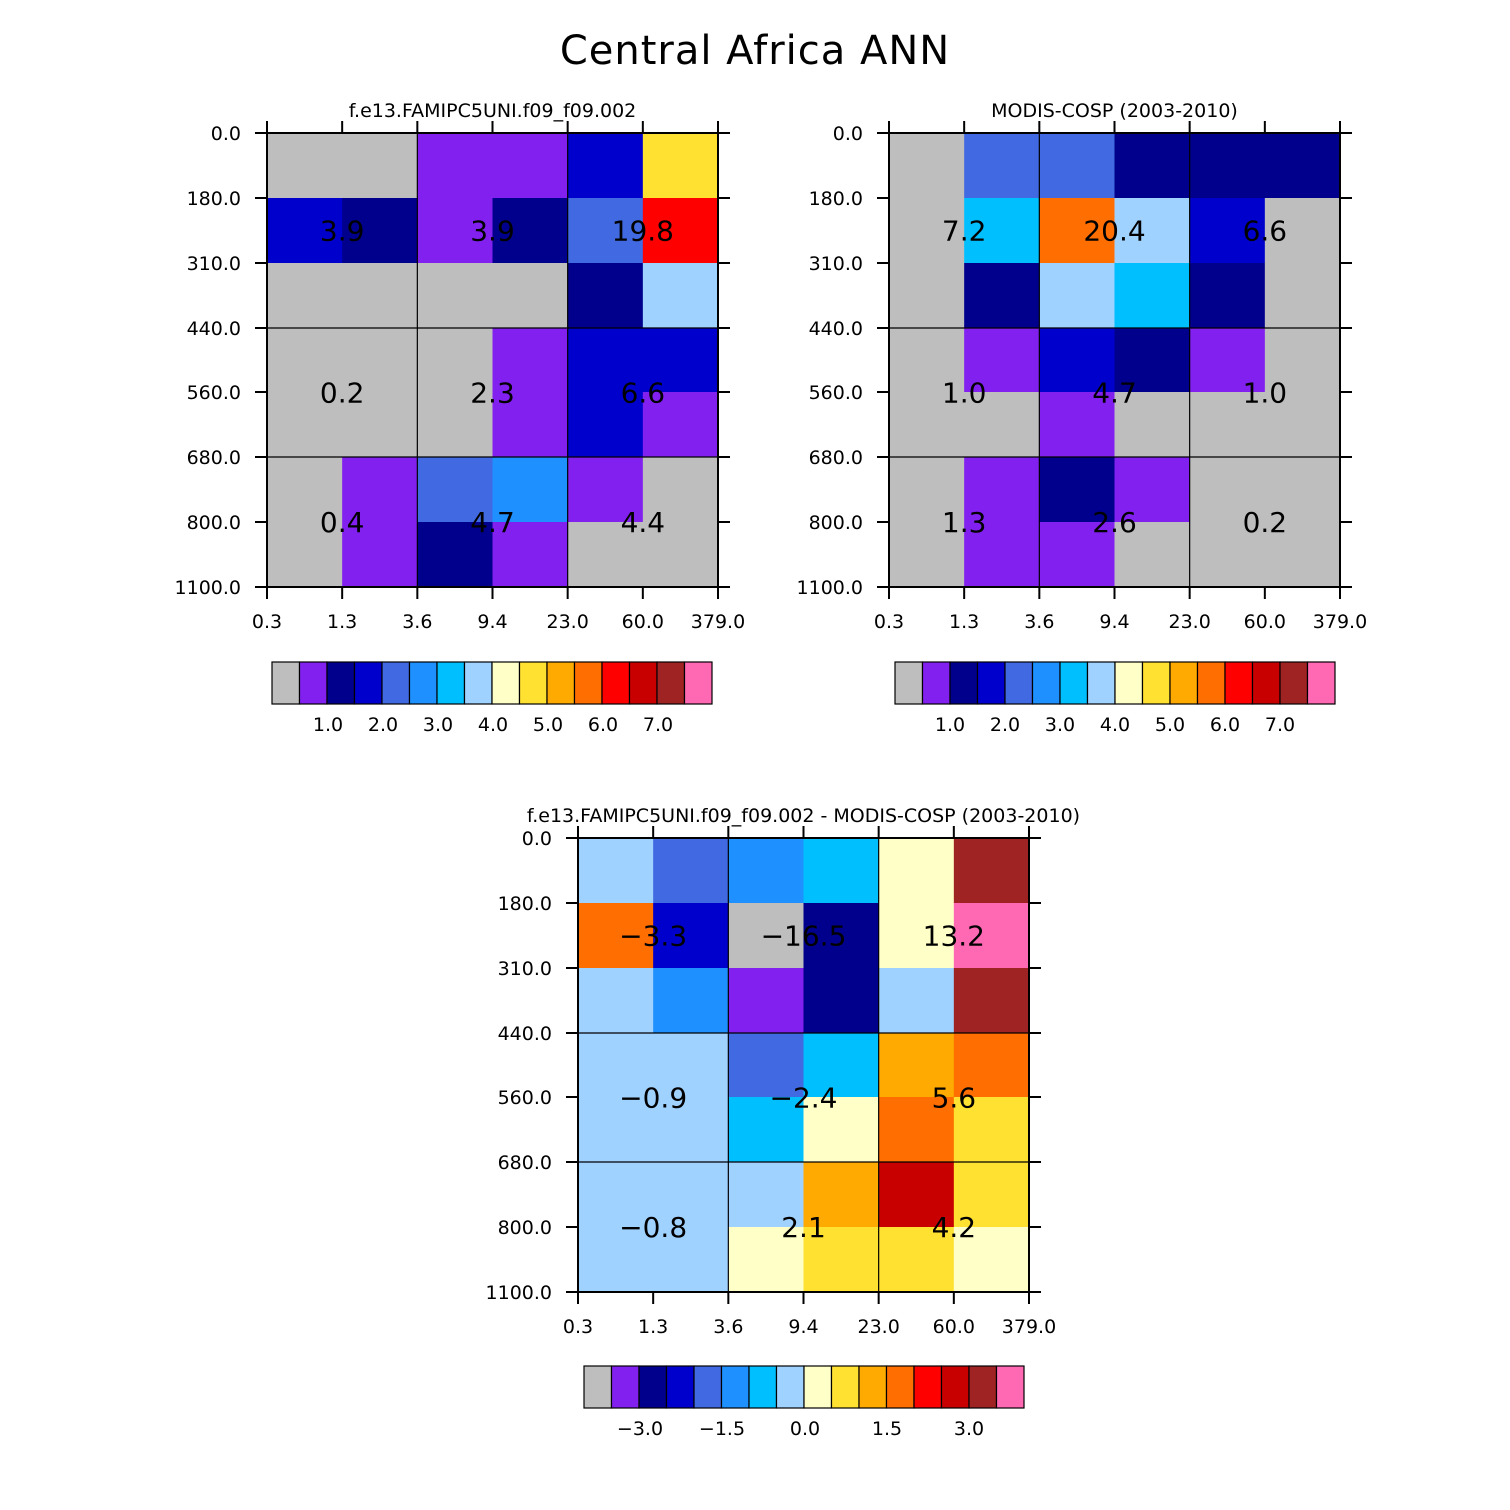  Describe the element at coordinates (964, 522) in the screenshot. I see `cell-value-label: 1.3` at that location.